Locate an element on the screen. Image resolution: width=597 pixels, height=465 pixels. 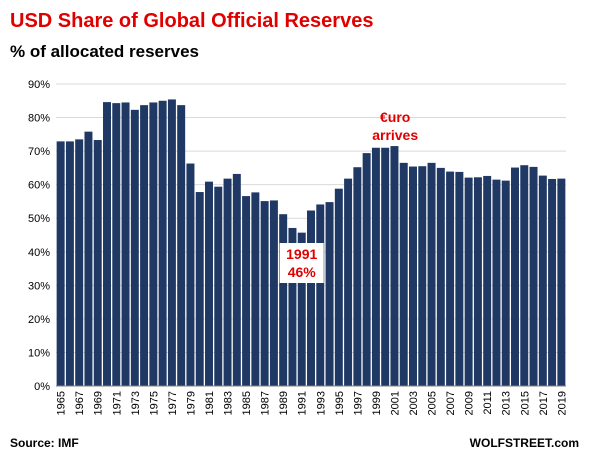
bar-2003 is located at coordinates (413, 276).